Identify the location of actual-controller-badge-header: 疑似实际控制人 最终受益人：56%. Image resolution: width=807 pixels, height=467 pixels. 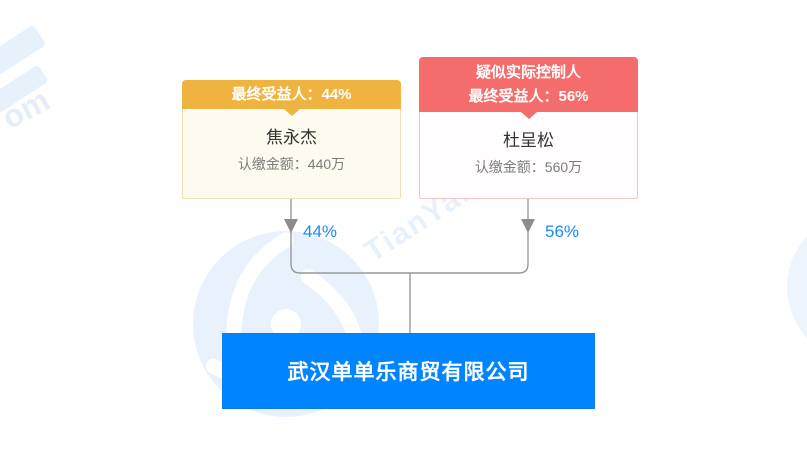
(528, 88).